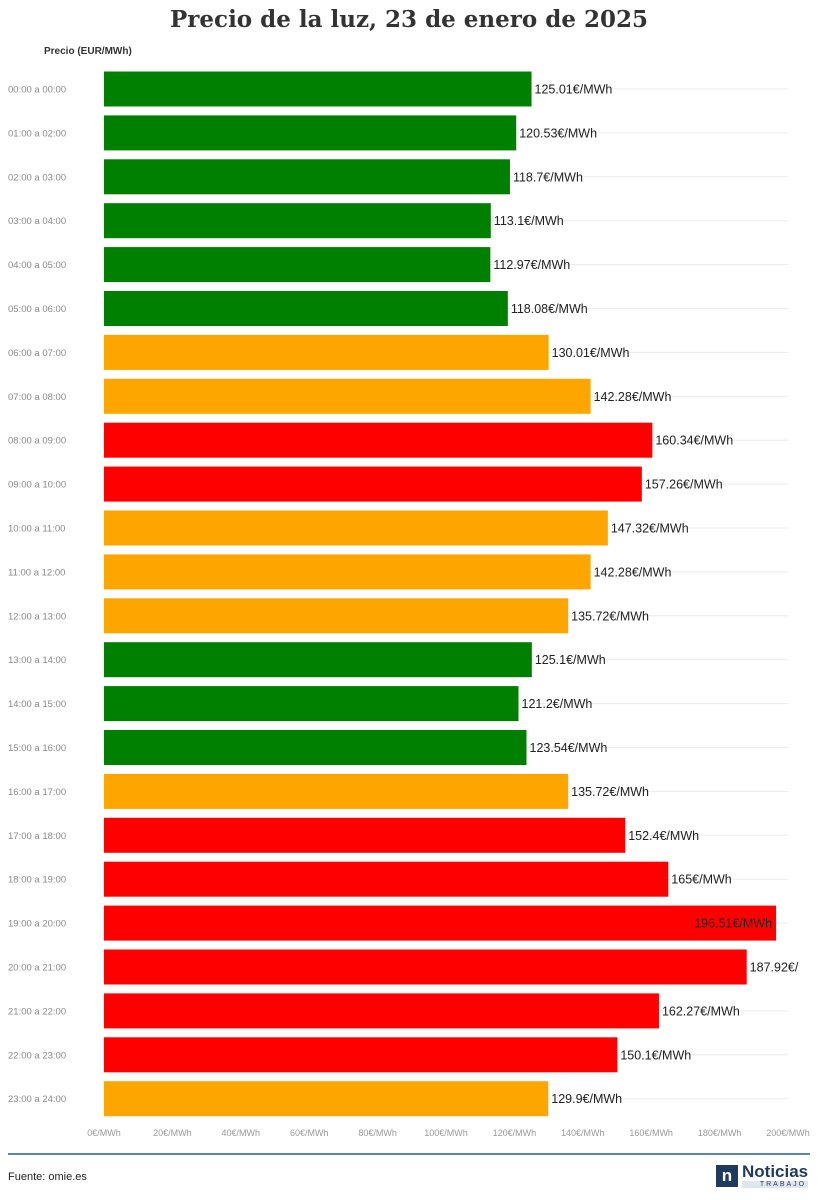  What do you see at coordinates (569, 748) in the screenshot?
I see `data-label: 123.54€/MWh` at bounding box center [569, 748].